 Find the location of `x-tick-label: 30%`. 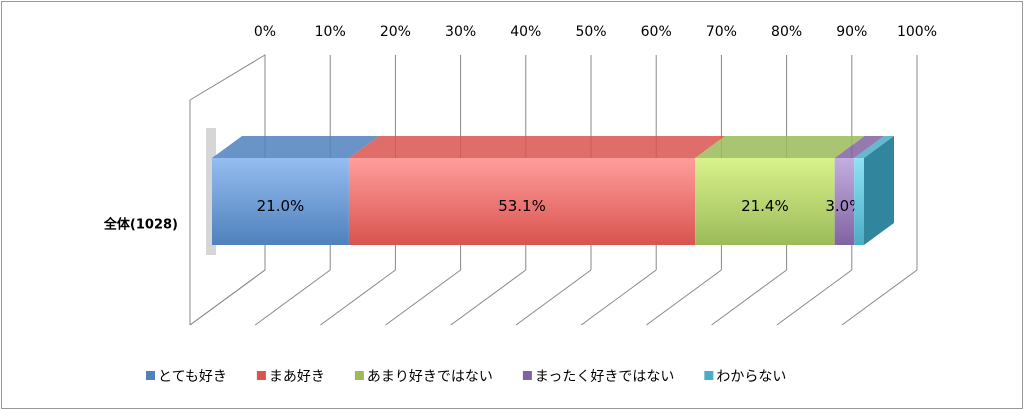

x-tick-label: 30% is located at coordinates (460, 32).